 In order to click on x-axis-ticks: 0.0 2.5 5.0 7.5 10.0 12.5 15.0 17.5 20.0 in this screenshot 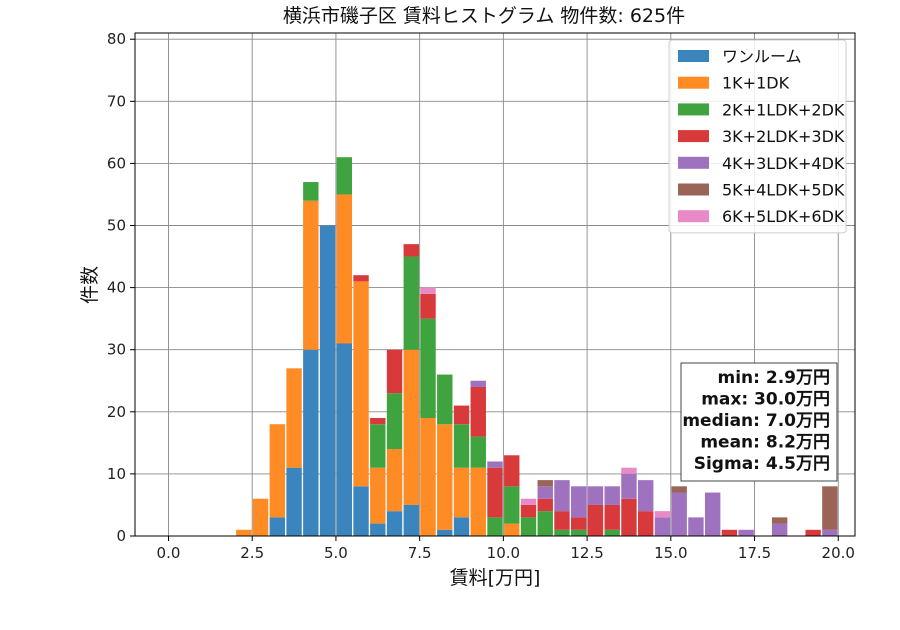, I will do `click(506, 549)`.